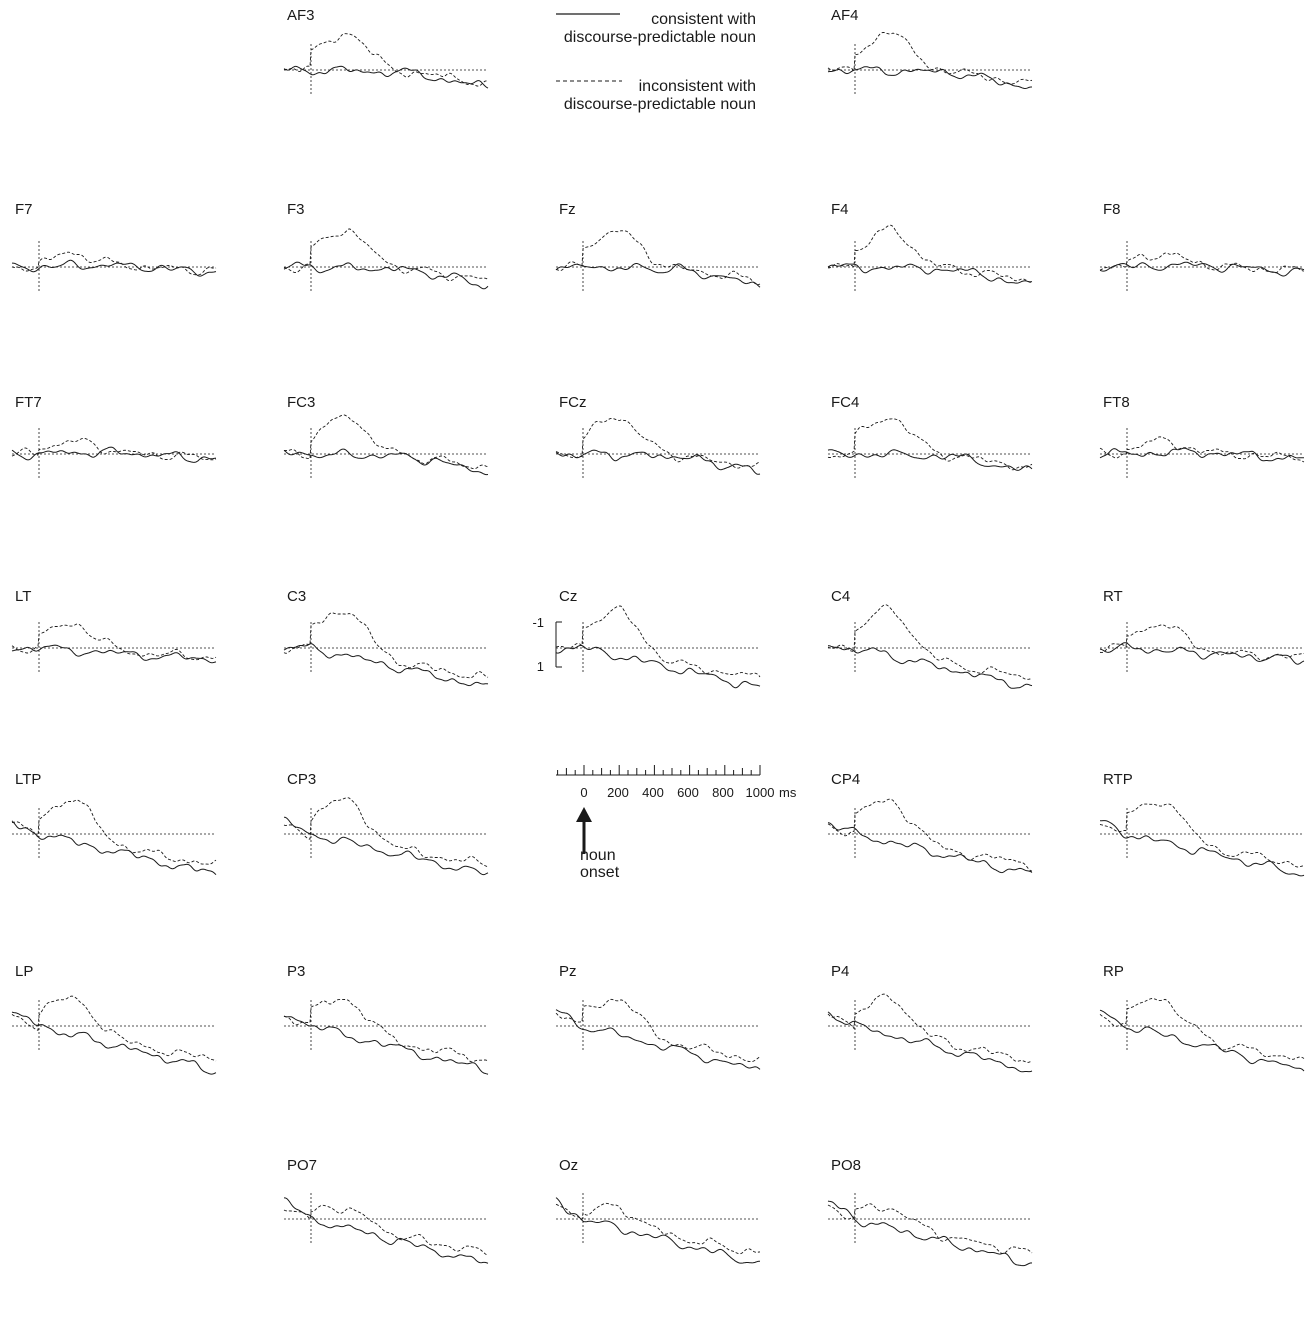 The width and height of the screenshot is (1309, 1329). Describe the element at coordinates (568, 596) in the screenshot. I see `electrode-label-Cz: Cz` at that location.